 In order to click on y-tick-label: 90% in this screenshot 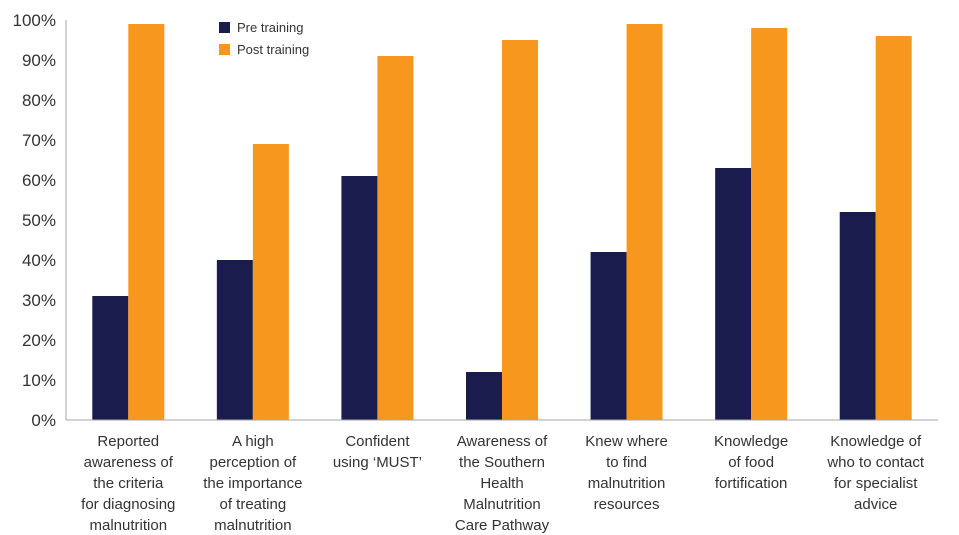, I will do `click(39, 60)`.